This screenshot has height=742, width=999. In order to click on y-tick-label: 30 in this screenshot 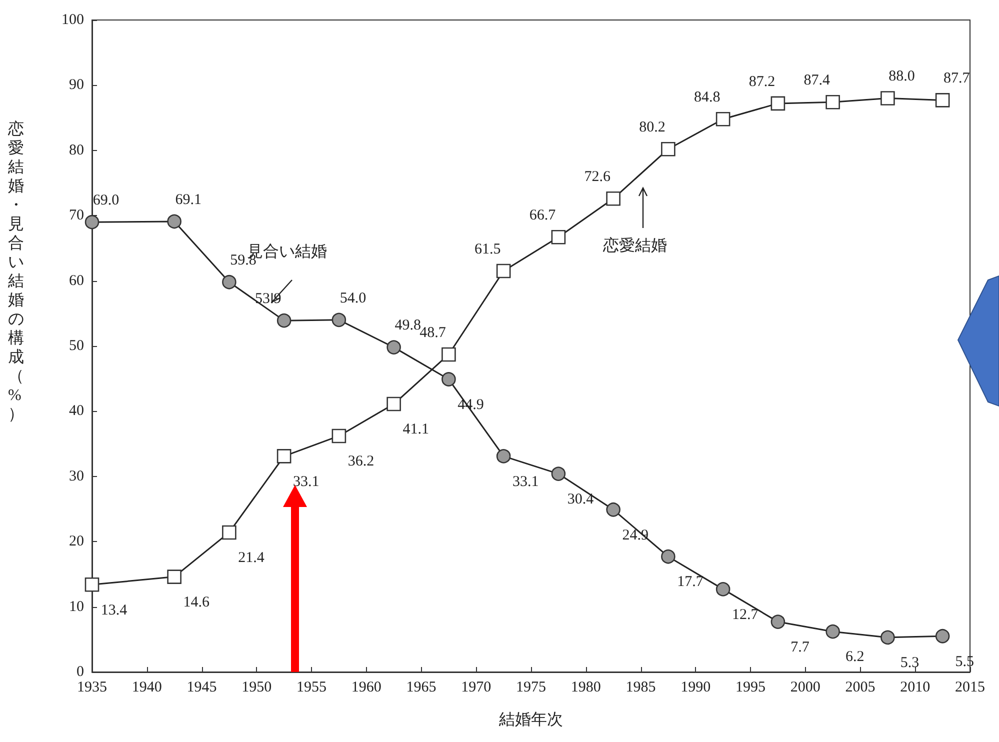, I will do `click(76, 476)`.